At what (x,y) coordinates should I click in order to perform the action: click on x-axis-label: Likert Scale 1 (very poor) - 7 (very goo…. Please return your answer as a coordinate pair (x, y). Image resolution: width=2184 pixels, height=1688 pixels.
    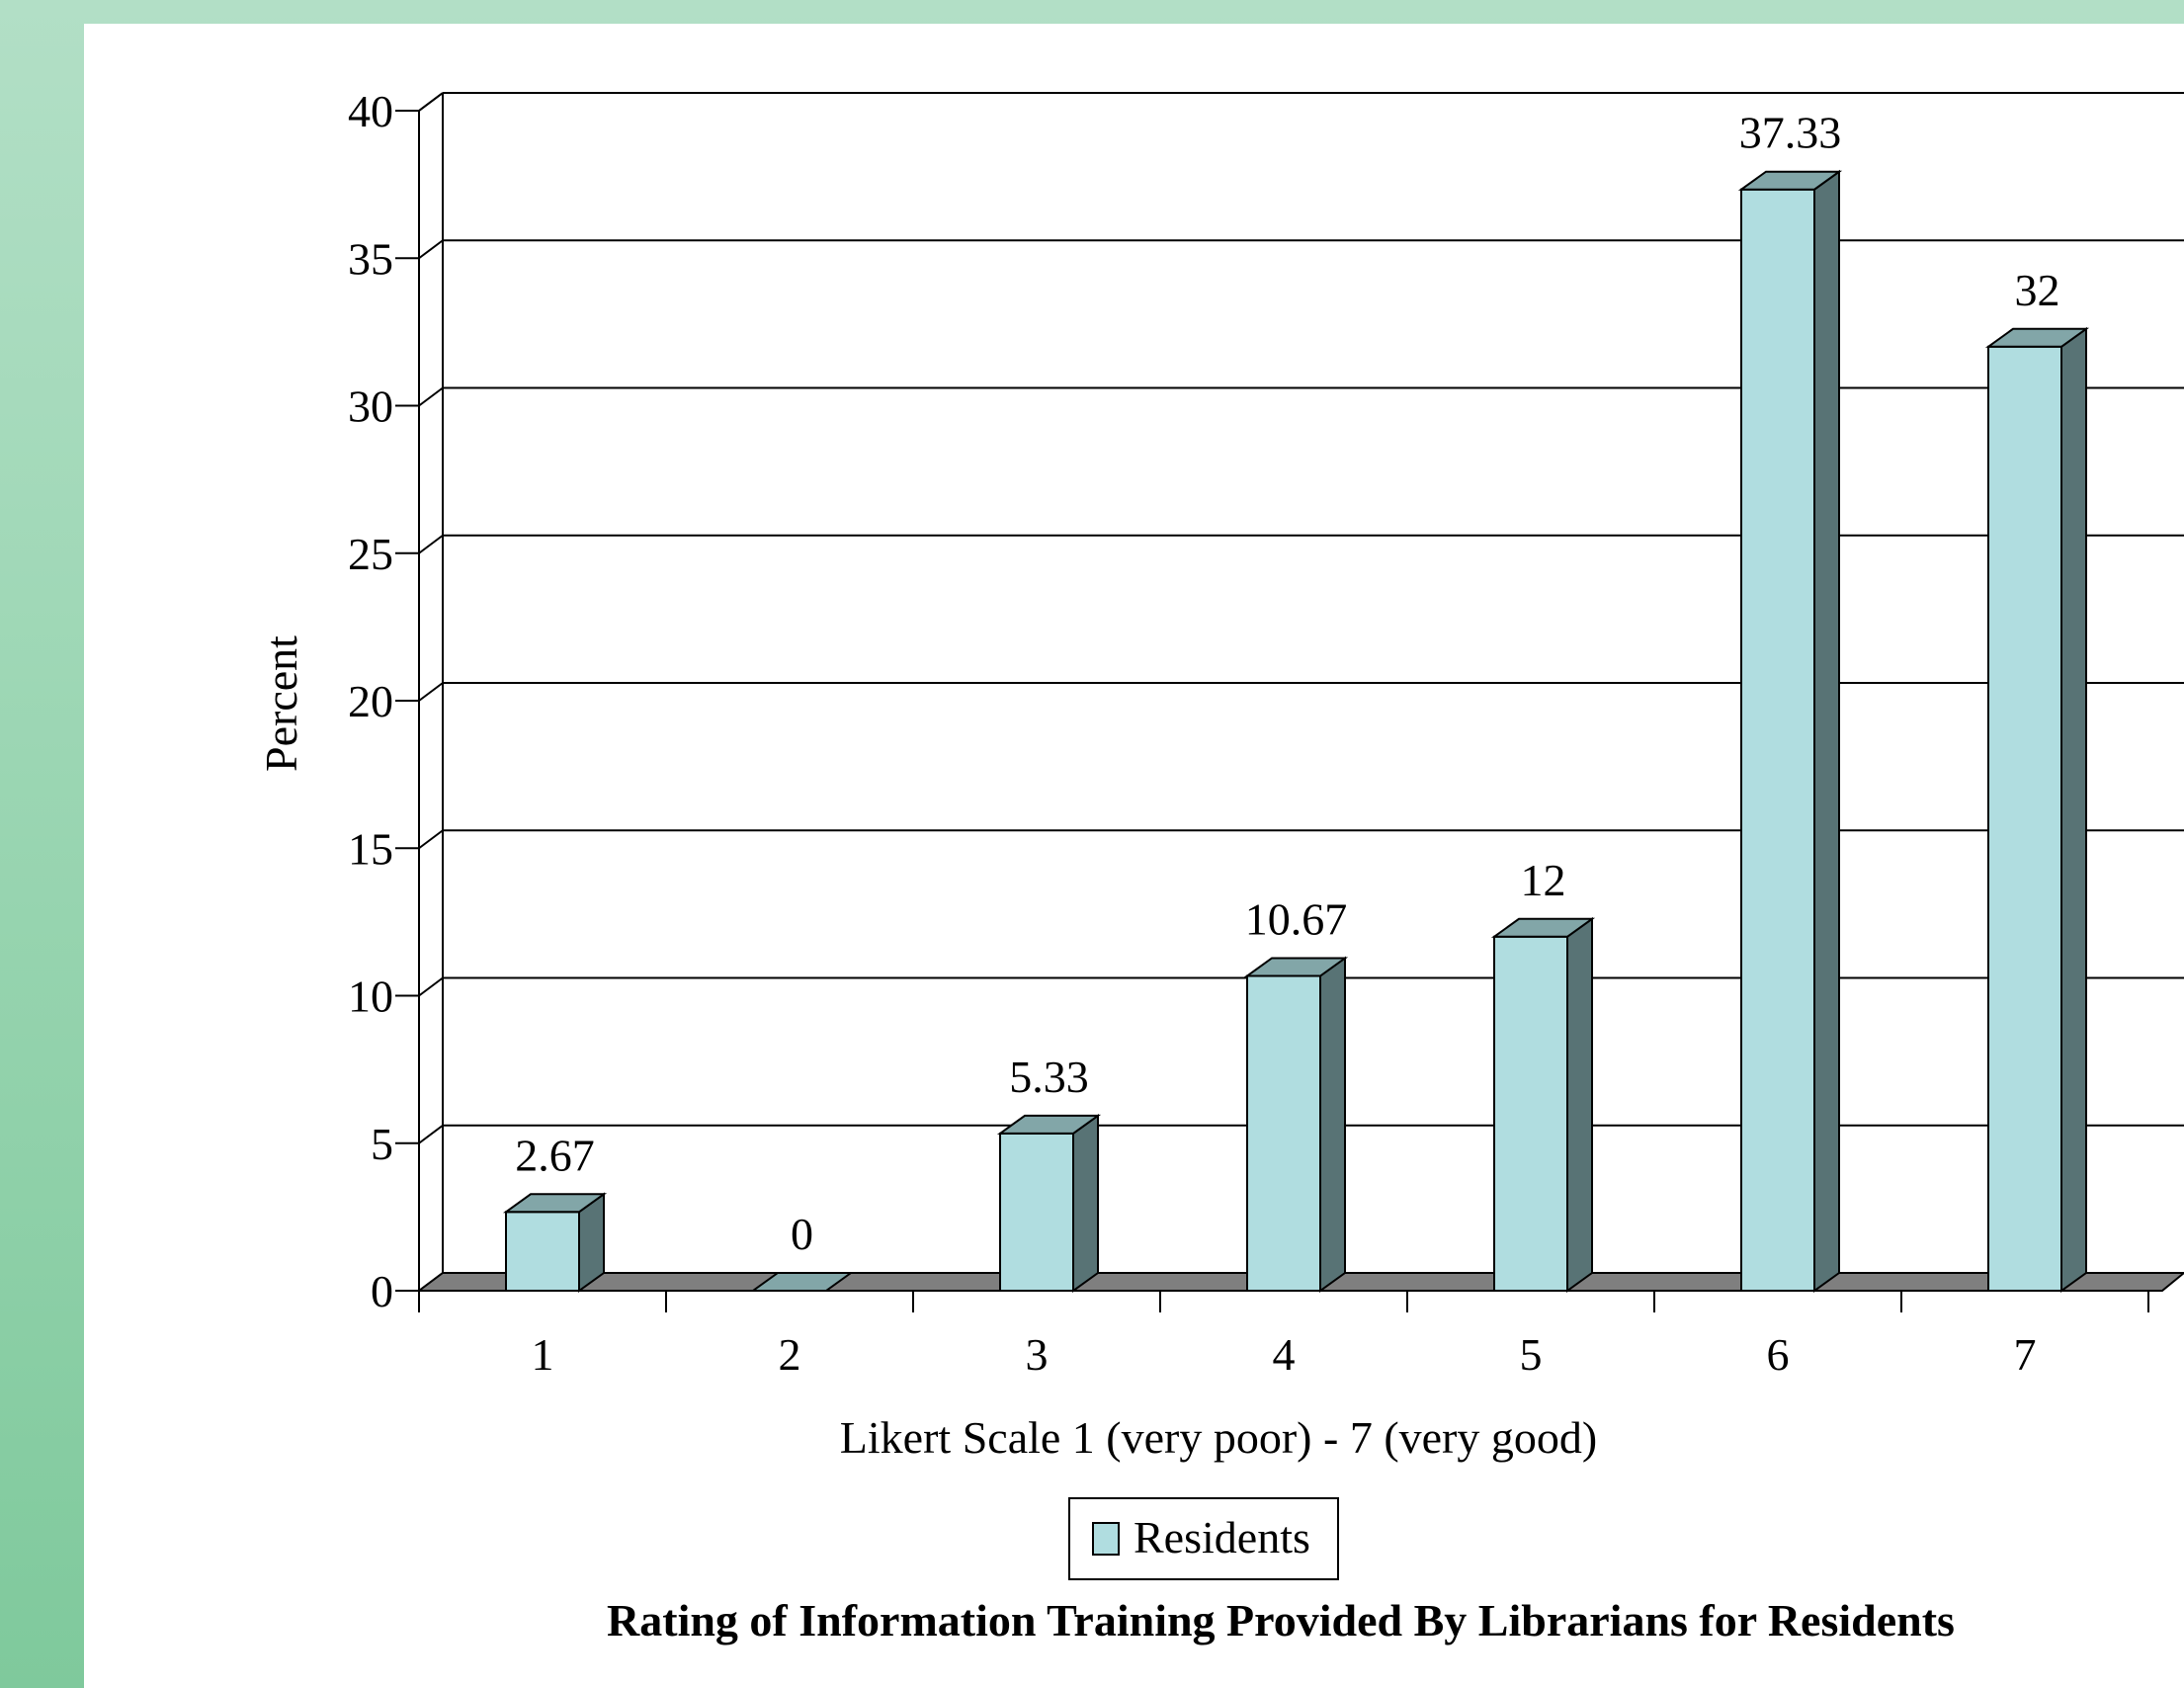
    Looking at the image, I should click on (1218, 1437).